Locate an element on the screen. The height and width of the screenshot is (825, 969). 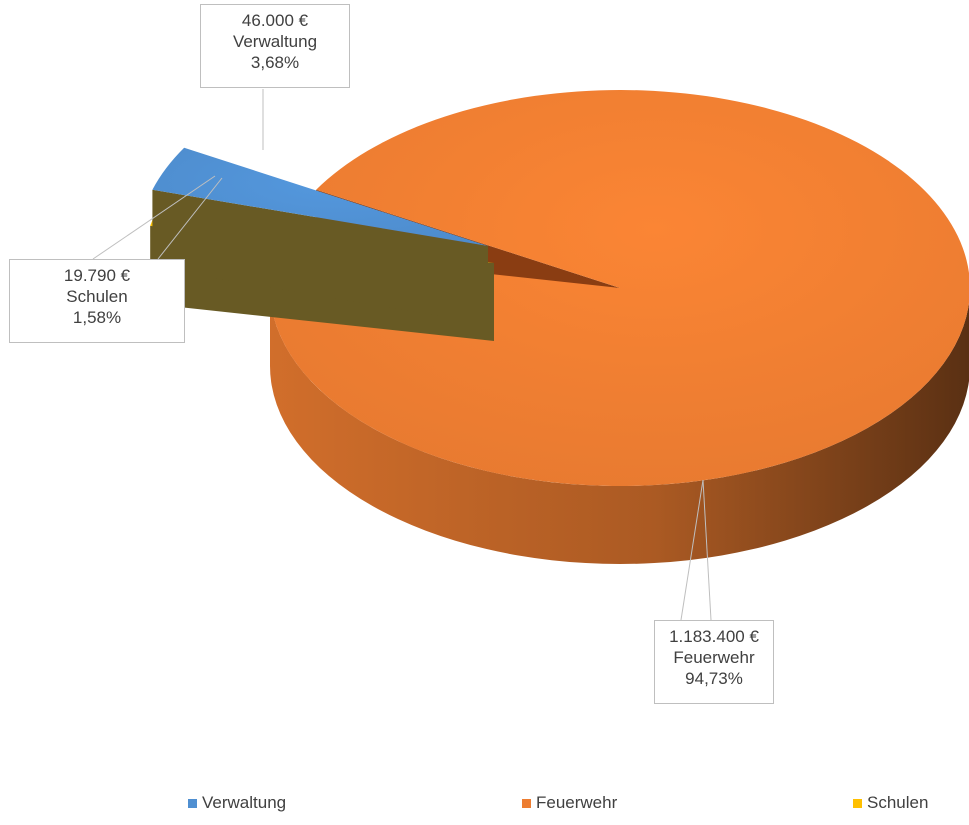
chart-legend: Verwaltung Feuerwehr Schulen is located at coordinates (484, 805).